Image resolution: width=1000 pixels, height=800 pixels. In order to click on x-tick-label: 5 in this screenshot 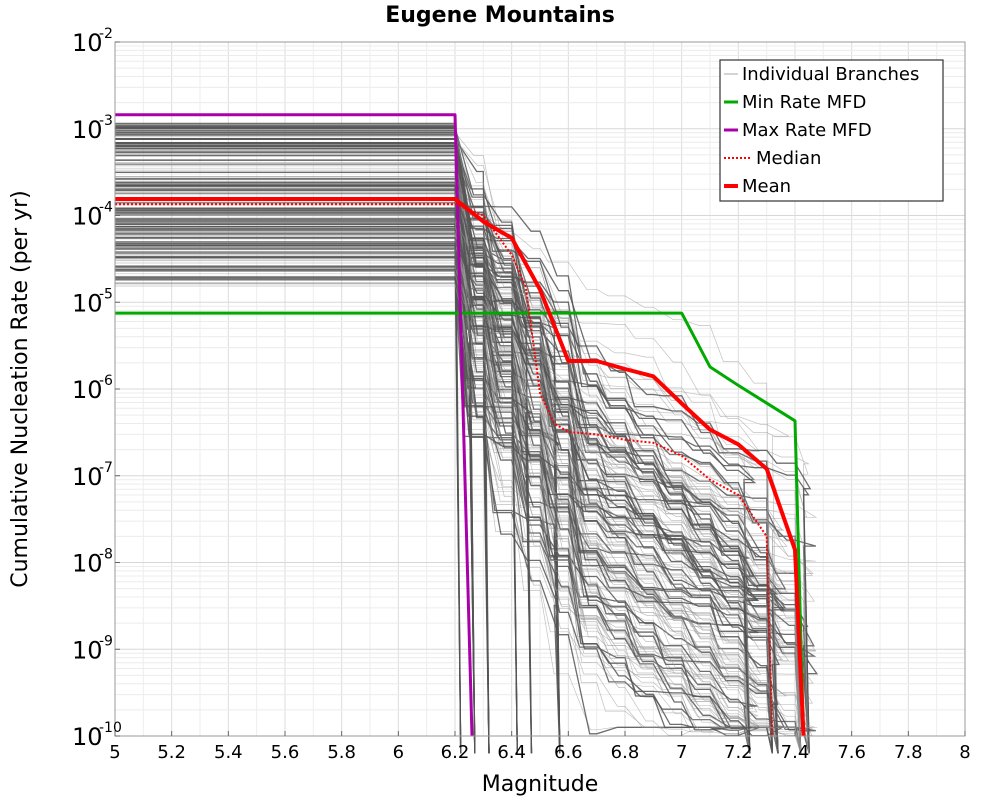, I will do `click(114, 752)`.